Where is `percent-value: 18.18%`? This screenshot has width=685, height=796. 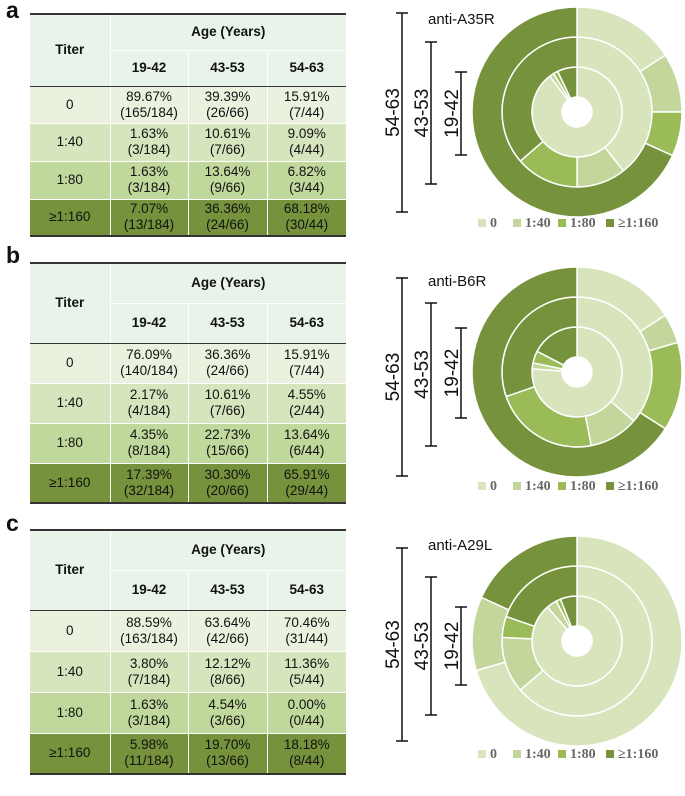 percent-value: 18.18% is located at coordinates (306, 745).